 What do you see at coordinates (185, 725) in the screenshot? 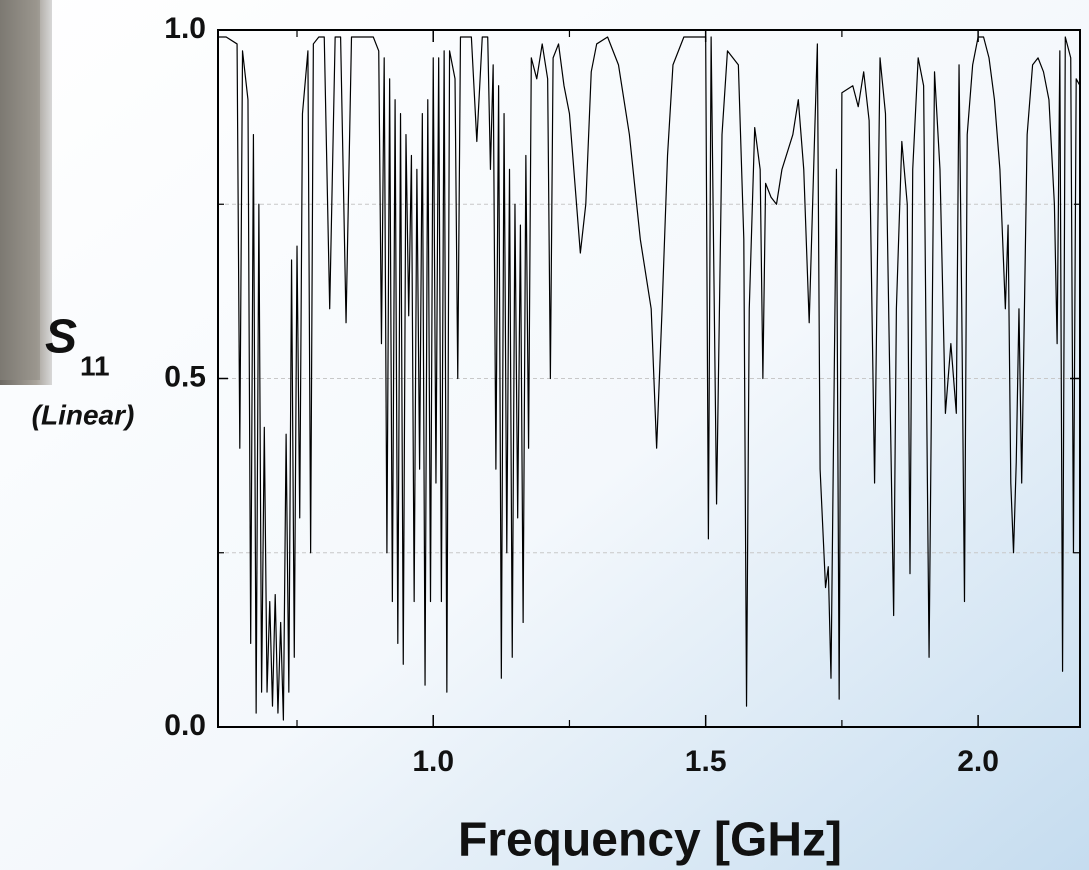
I see `y-tick-label: 0.0` at bounding box center [185, 725].